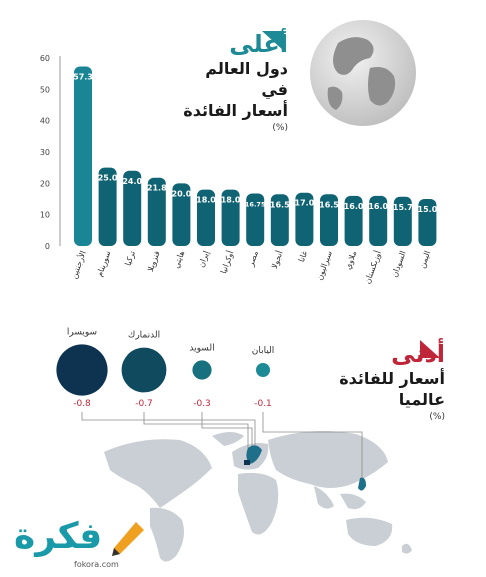 The width and height of the screenshot is (486, 577). What do you see at coordinates (182, 193) in the screenshot?
I see `bar-value-label: 20.0` at bounding box center [182, 193].